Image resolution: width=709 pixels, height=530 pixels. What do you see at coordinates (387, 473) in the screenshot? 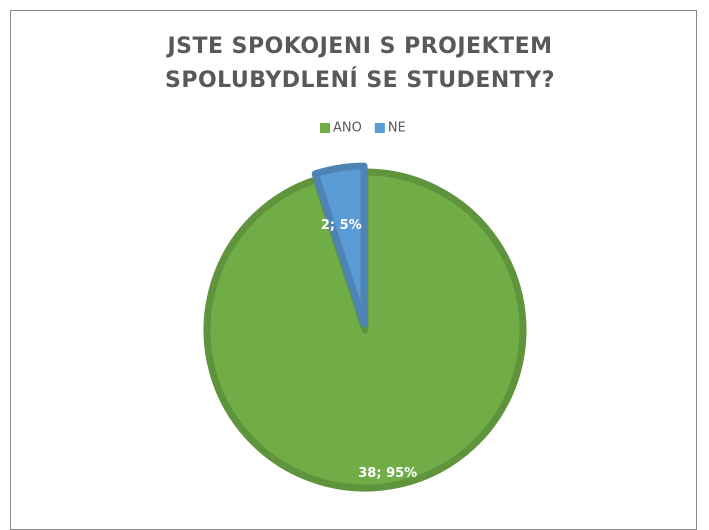
I see `data-label: 38; 95%` at bounding box center [387, 473].